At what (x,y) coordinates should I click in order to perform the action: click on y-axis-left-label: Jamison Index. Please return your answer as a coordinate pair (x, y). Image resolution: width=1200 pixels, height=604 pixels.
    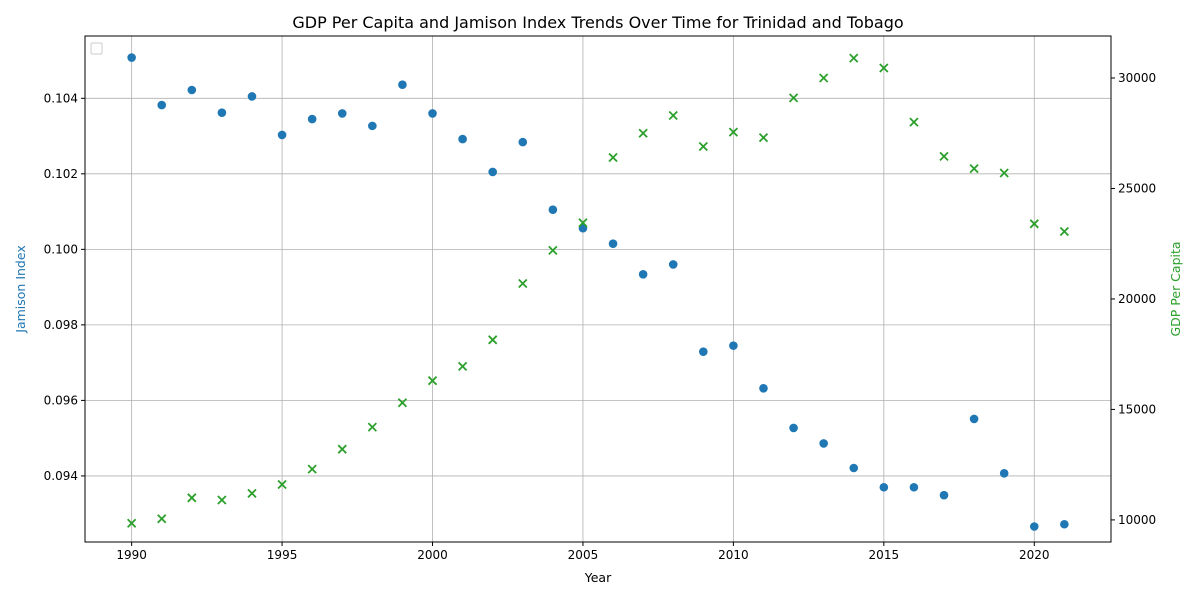
    Looking at the image, I should click on (20, 289).